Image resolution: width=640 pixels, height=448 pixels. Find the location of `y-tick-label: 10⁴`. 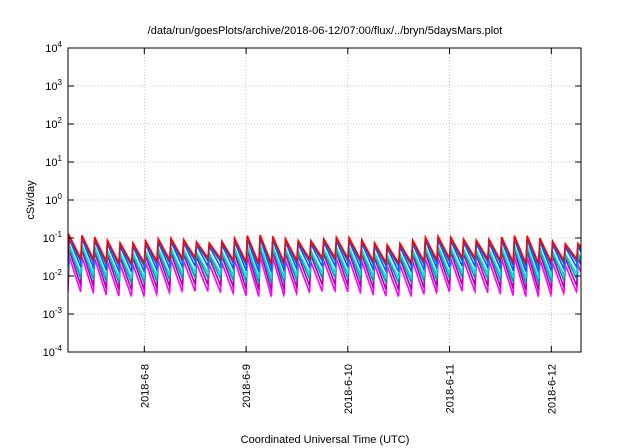

y-tick-label: 10⁴ is located at coordinates (53, 47).